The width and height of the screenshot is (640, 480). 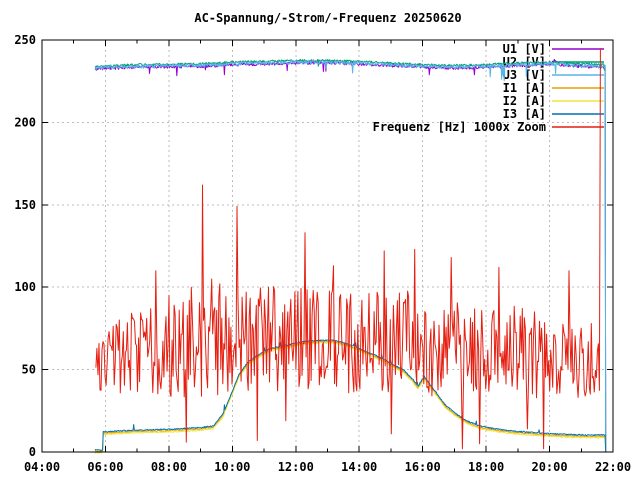 I want to click on x-tick-label: 04:00, so click(x=42, y=467).